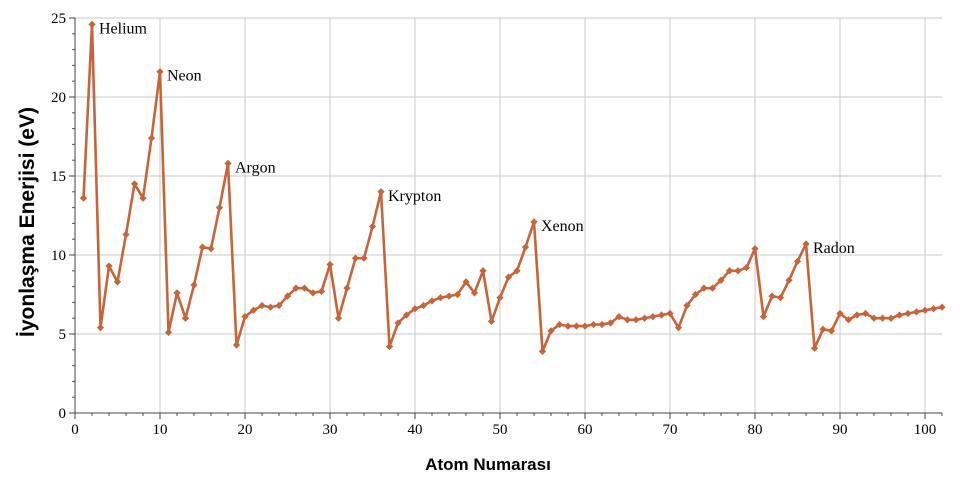 The height and width of the screenshot is (480, 960). Describe the element at coordinates (184, 76) in the screenshot. I see `peak-label: Neon` at that location.